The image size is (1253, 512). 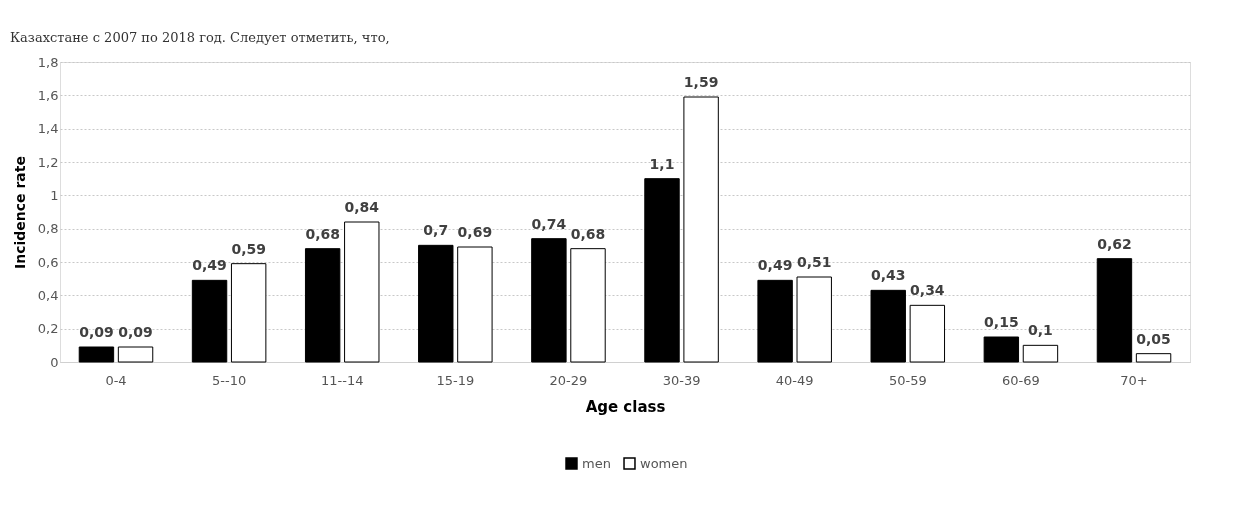 What do you see at coordinates (1134, 380) in the screenshot?
I see `x-tick-label: 70+` at bounding box center [1134, 380].